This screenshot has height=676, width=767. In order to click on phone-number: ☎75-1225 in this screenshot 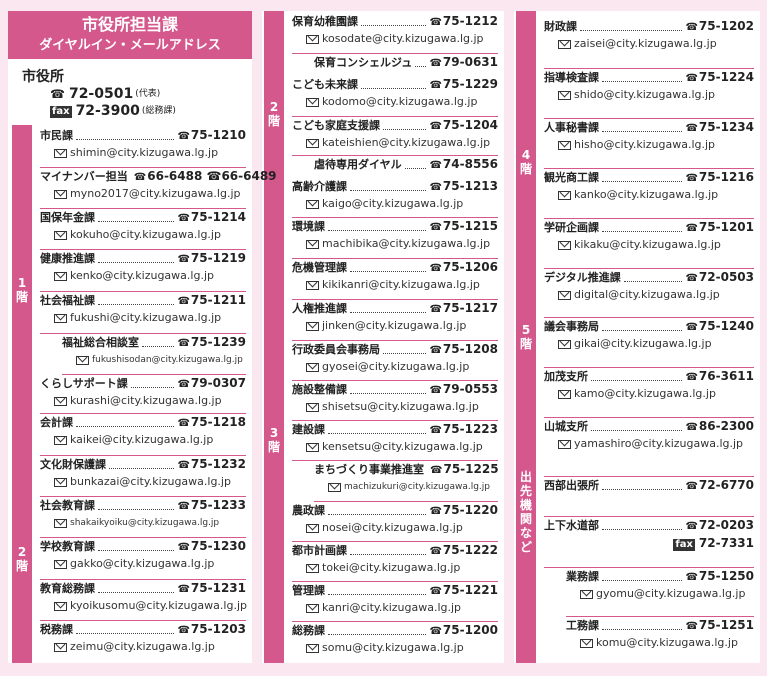, I will do `click(464, 469)`.